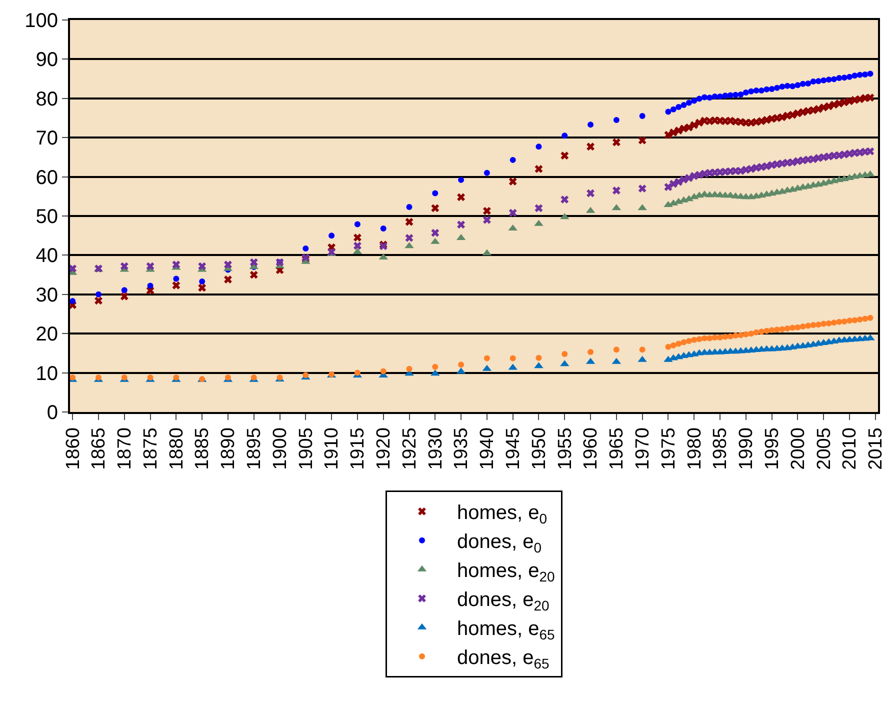 The height and width of the screenshot is (708, 893). What do you see at coordinates (503, 659) in the screenshot?
I see `legend-label: dones, e$_{65}$` at bounding box center [503, 659].